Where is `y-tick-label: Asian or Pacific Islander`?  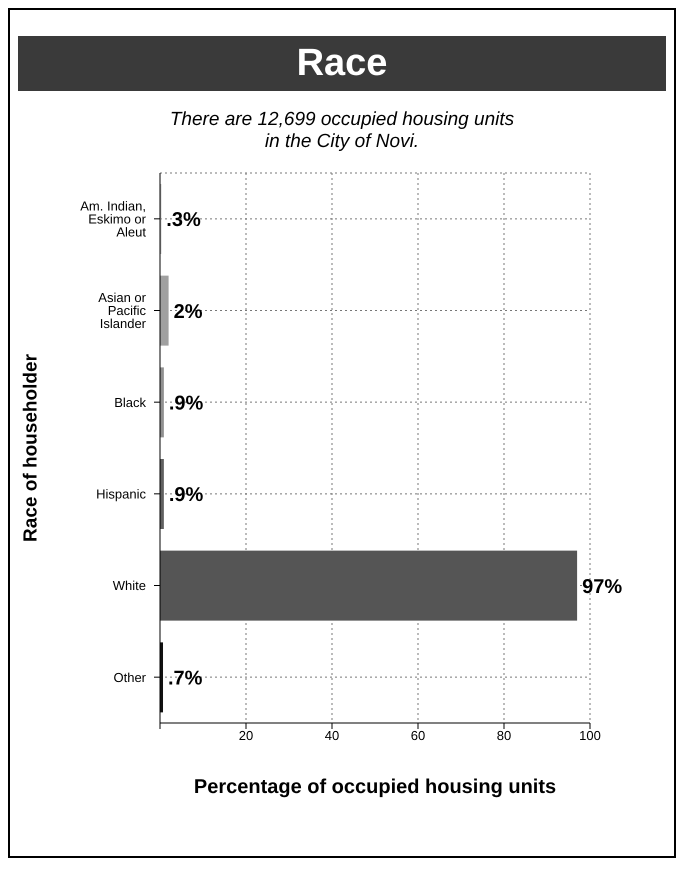
y-tick-label: Asian or Pacific Islander is located at coordinates (122, 311).